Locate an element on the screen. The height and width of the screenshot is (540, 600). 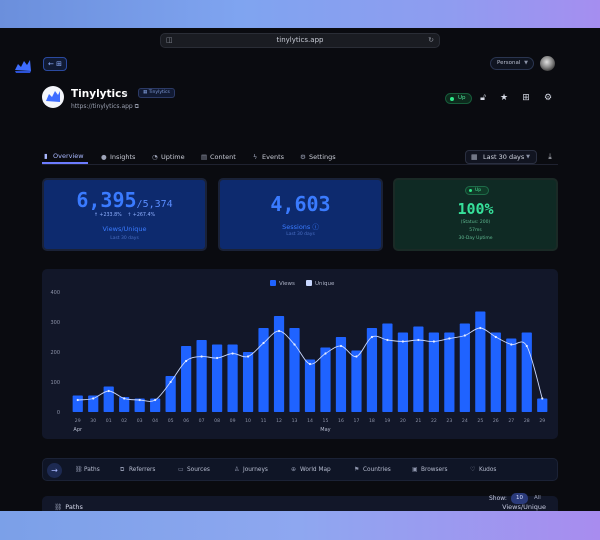
x-tick-label: 25 is located at coordinates (480, 421).